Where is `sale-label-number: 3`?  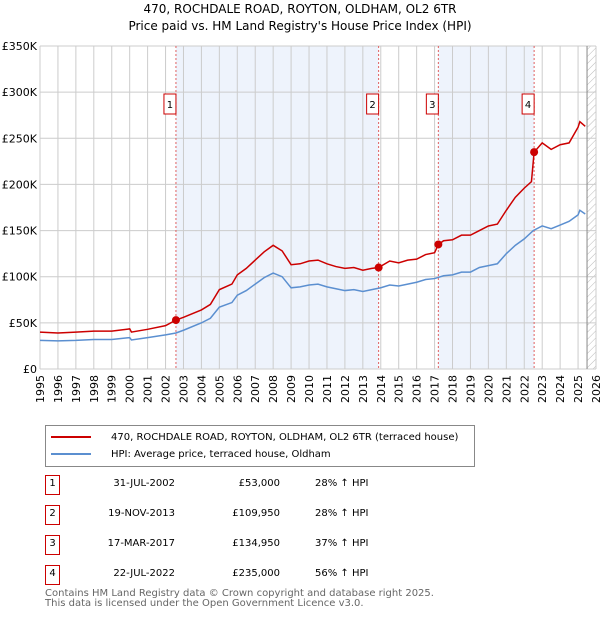 sale-label-number: 3 is located at coordinates (432, 105).